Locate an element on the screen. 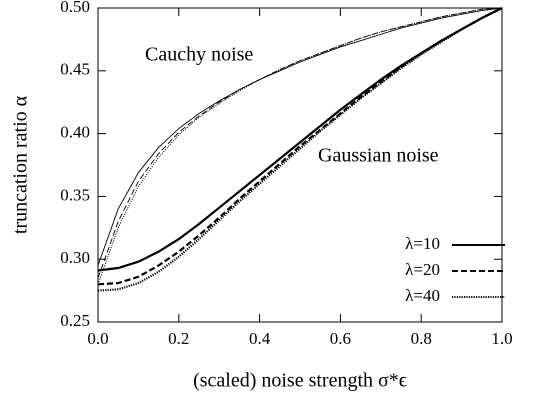 This screenshot has width=546, height=400. legend-label: λ=40 is located at coordinates (422, 295).